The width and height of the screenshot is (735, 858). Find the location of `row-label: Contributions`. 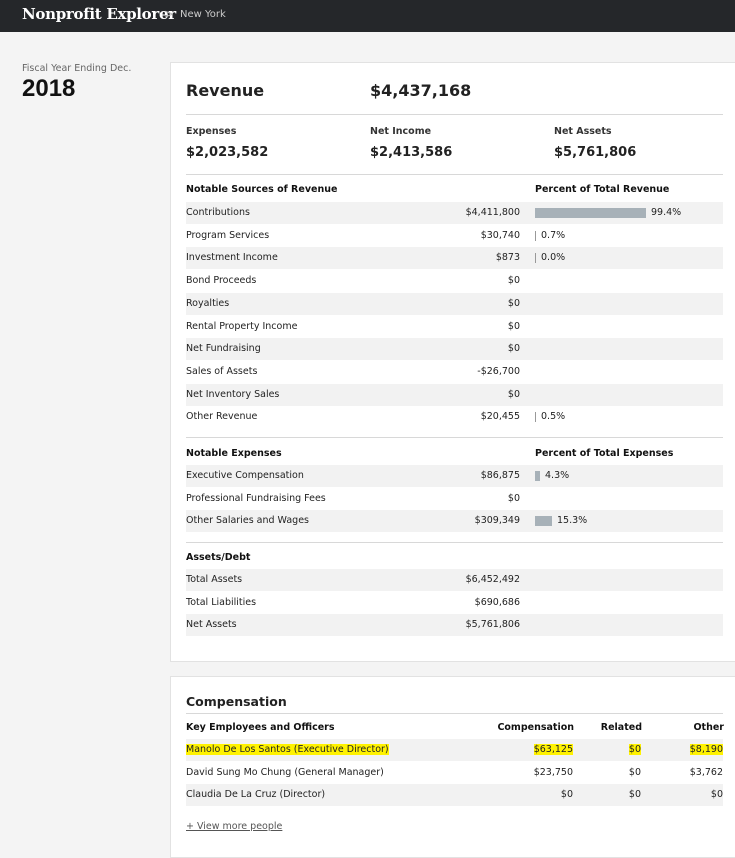

row-label: Contributions is located at coordinates (218, 212).